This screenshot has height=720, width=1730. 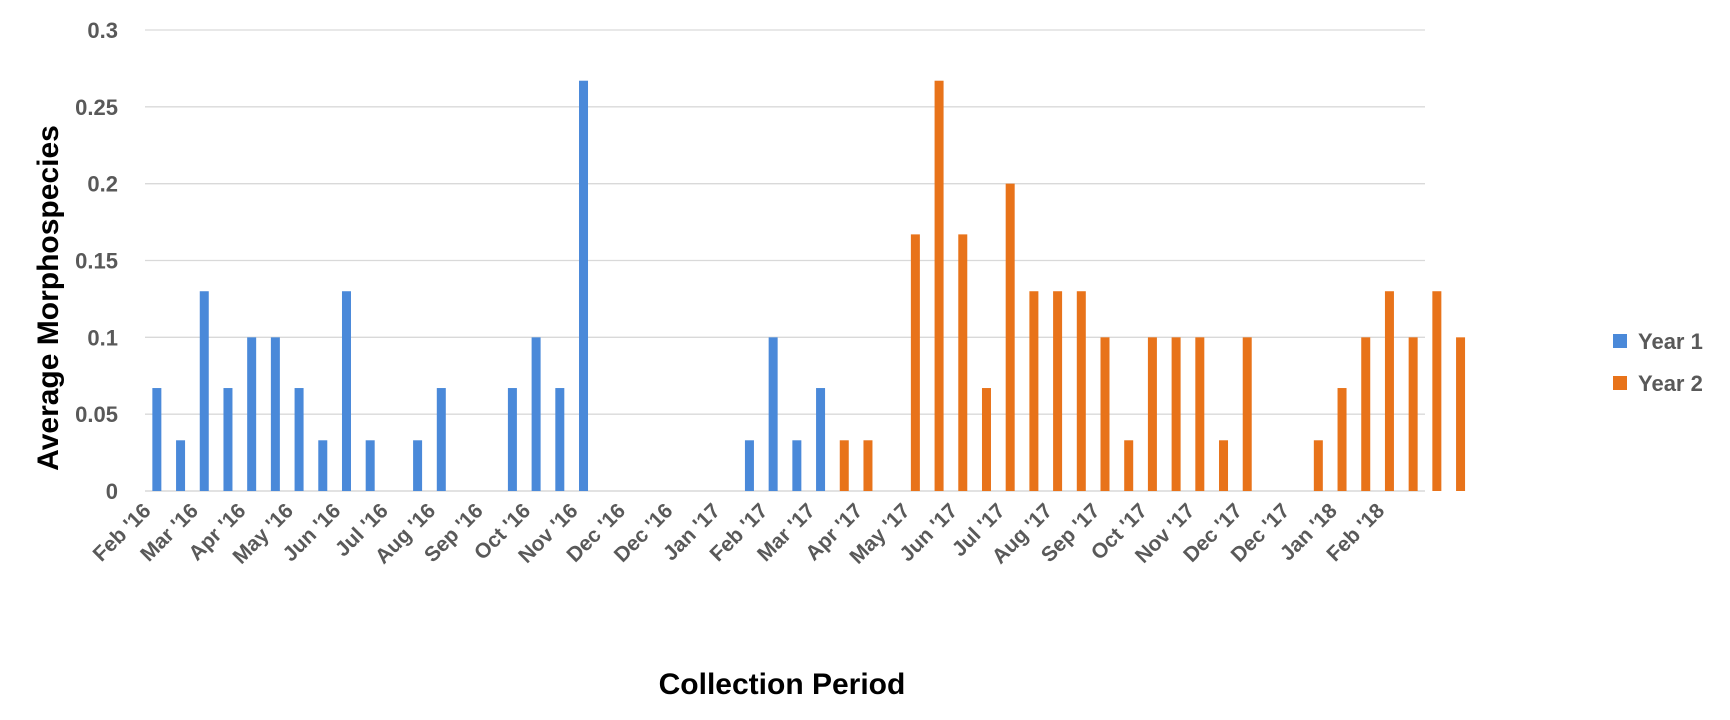 What do you see at coordinates (48, 298) in the screenshot?
I see `y-axis-title: Average Morphospecies` at bounding box center [48, 298].